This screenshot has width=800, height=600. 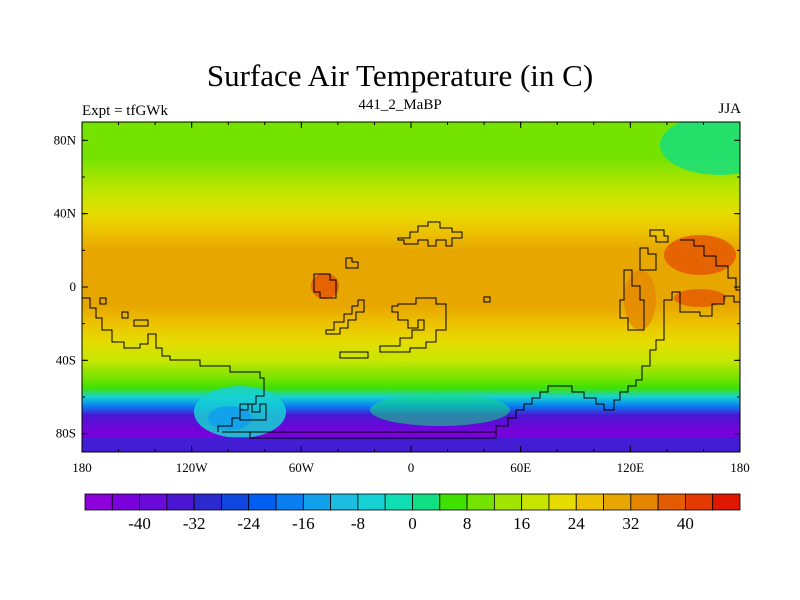 What do you see at coordinates (65, 213) in the screenshot?
I see `y-tick-label: 40N` at bounding box center [65, 213].